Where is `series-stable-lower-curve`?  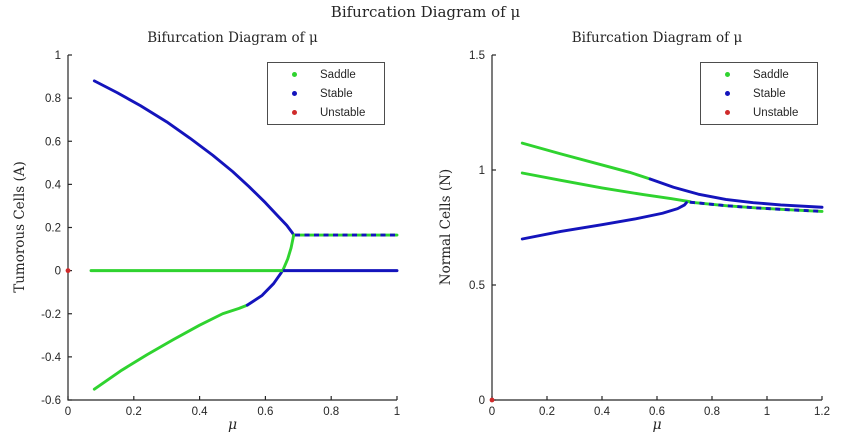
series-stable-lower-curve is located at coordinates (604, 221).